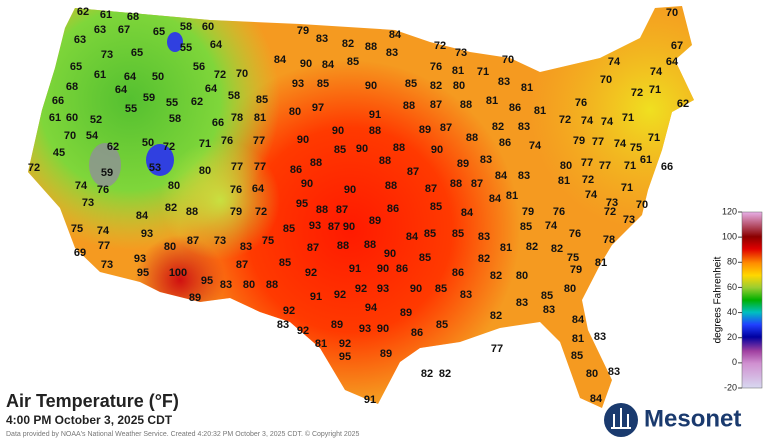 Image resolution: width=770 pixels, height=445 pixels. Describe the element at coordinates (216, 45) in the screenshot. I see `station-temp: 64` at that location.